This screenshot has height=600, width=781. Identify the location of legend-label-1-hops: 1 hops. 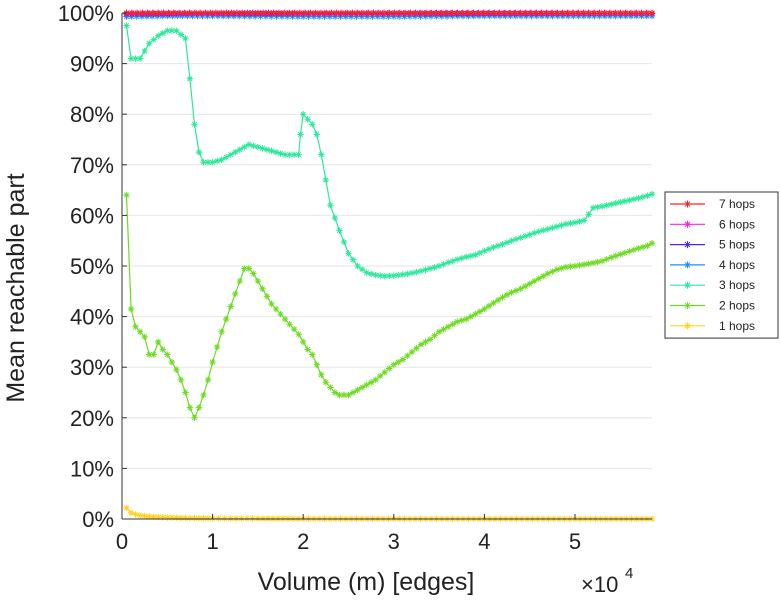
(737, 326).